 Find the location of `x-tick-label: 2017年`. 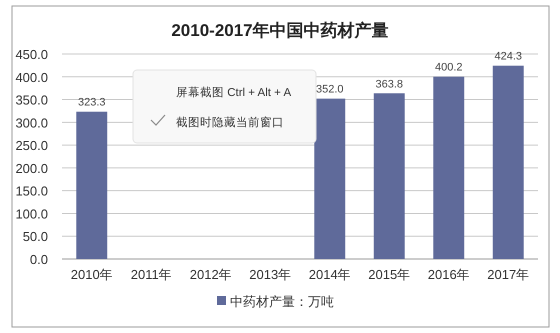

x-tick-label: 2017年 is located at coordinates (508, 274).